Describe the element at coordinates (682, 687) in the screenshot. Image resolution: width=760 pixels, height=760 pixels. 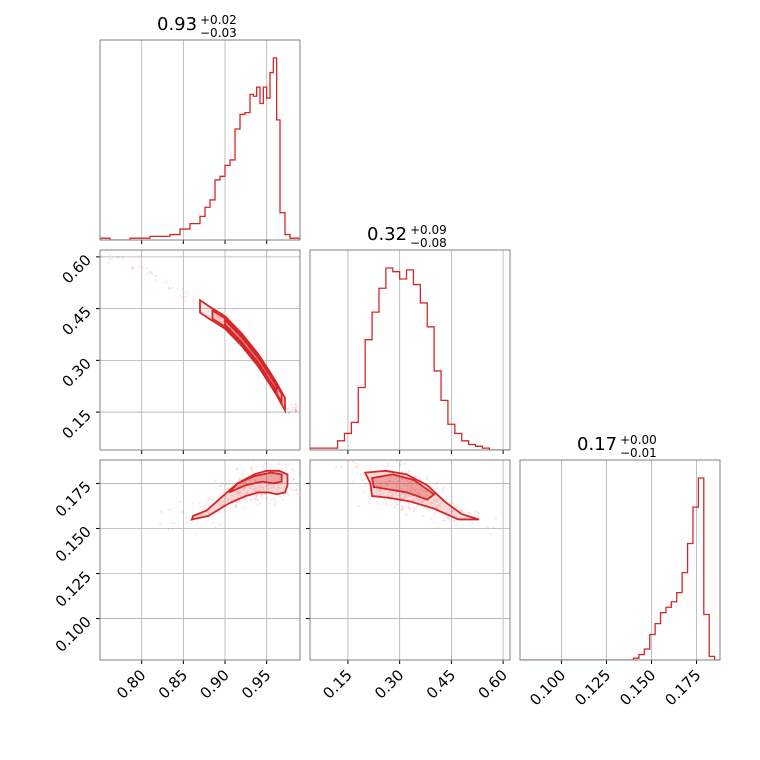
I see `x-tick-label: 0.175` at that location.